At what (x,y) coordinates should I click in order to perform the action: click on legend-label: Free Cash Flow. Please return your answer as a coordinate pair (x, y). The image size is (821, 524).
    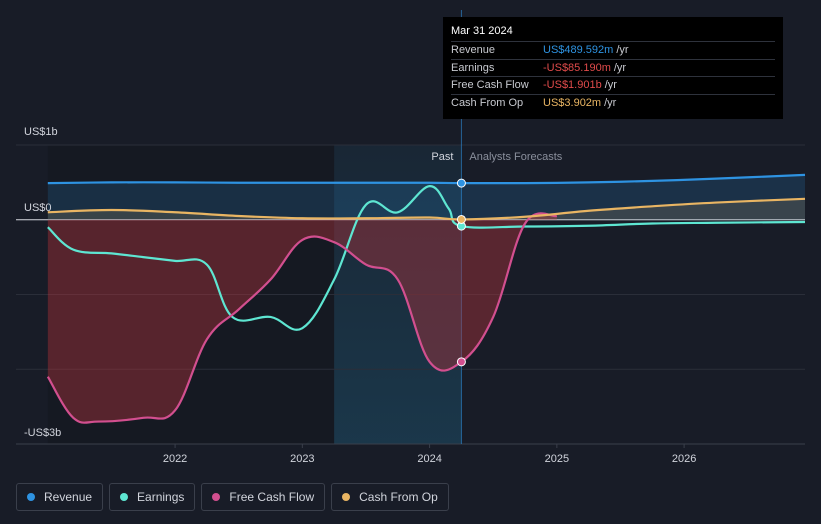
    Looking at the image, I should click on (272, 497).